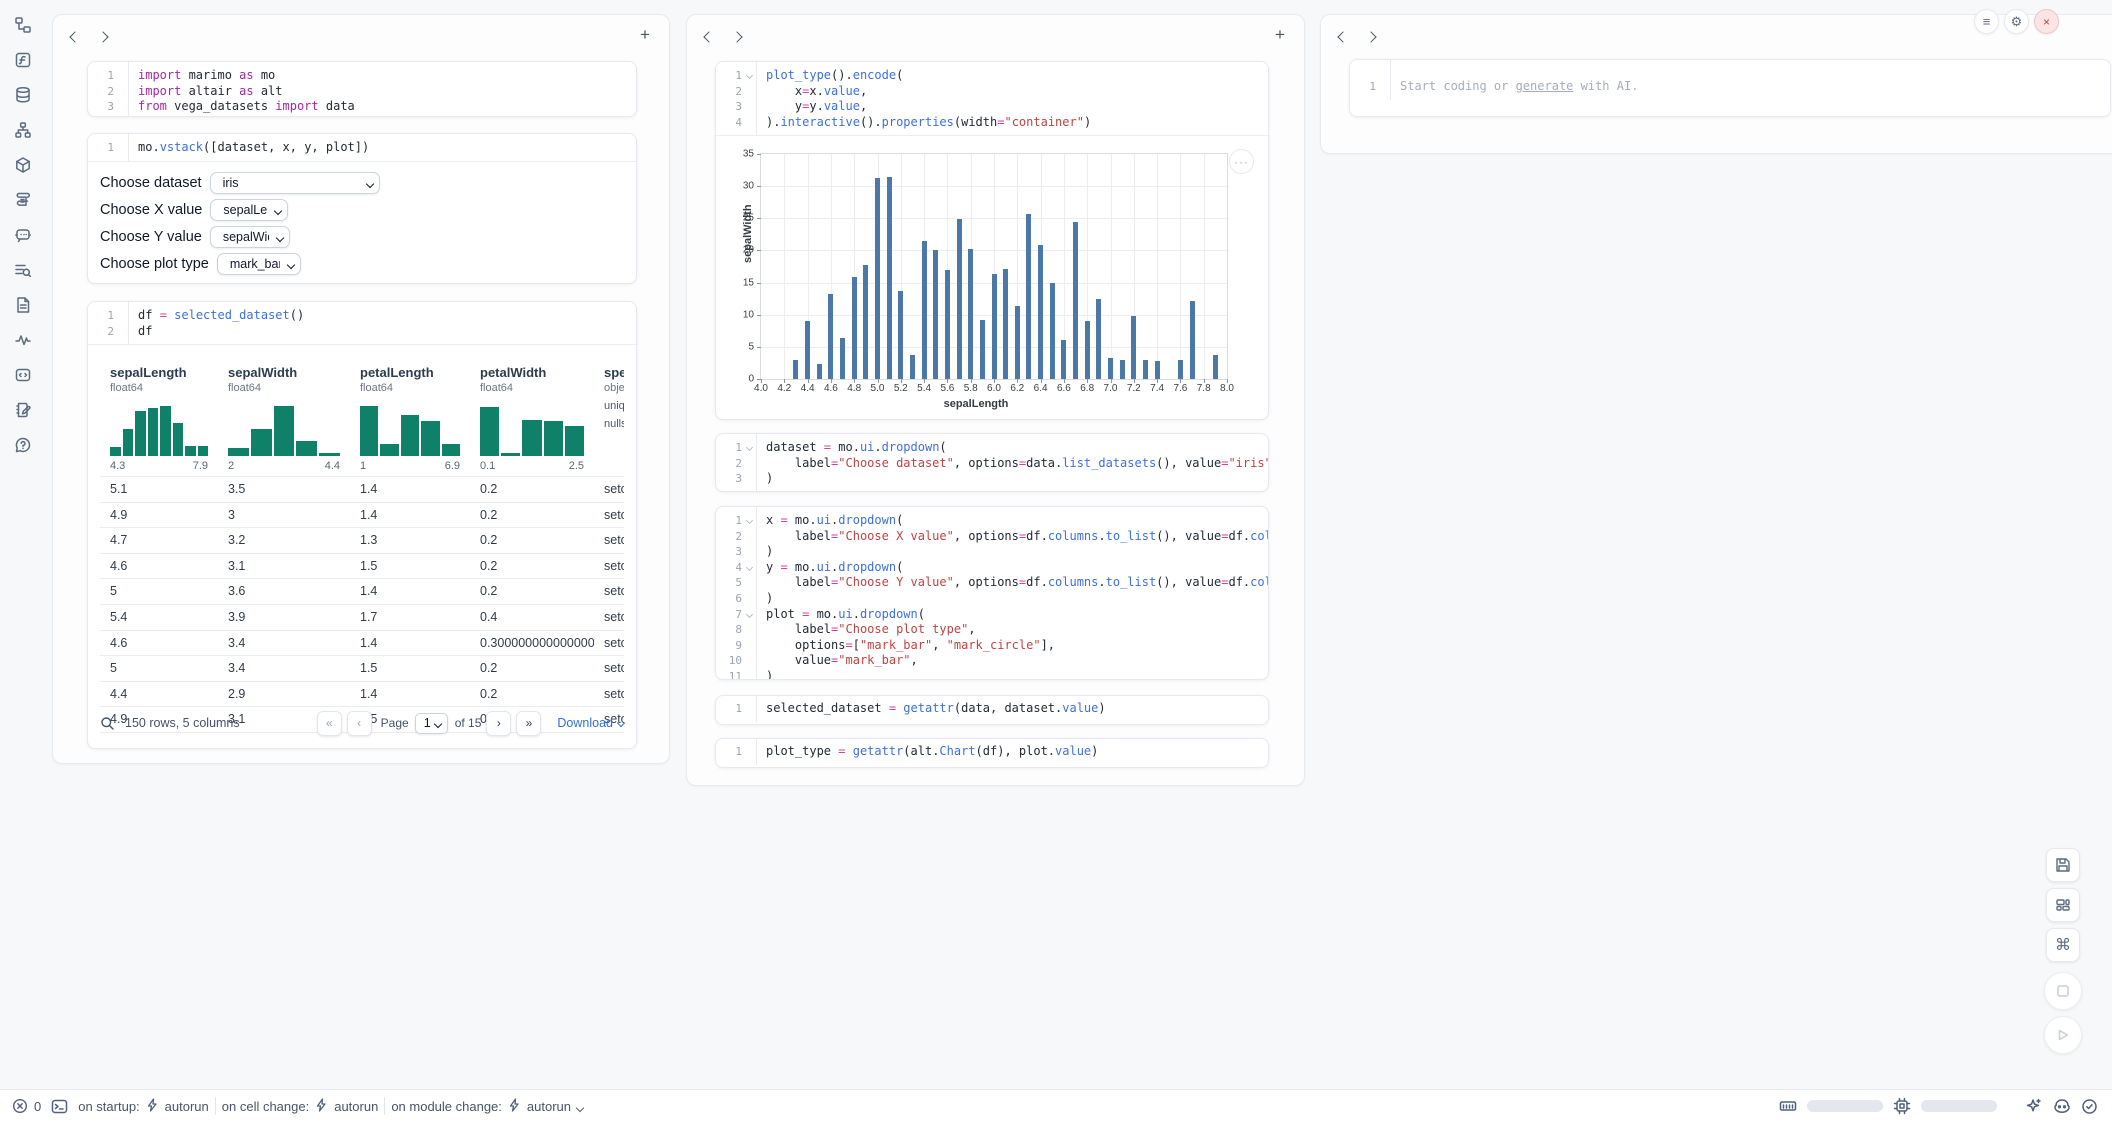 The width and height of the screenshot is (2112, 1122). I want to click on dropdown-select: sepalLength, so click(249, 210).